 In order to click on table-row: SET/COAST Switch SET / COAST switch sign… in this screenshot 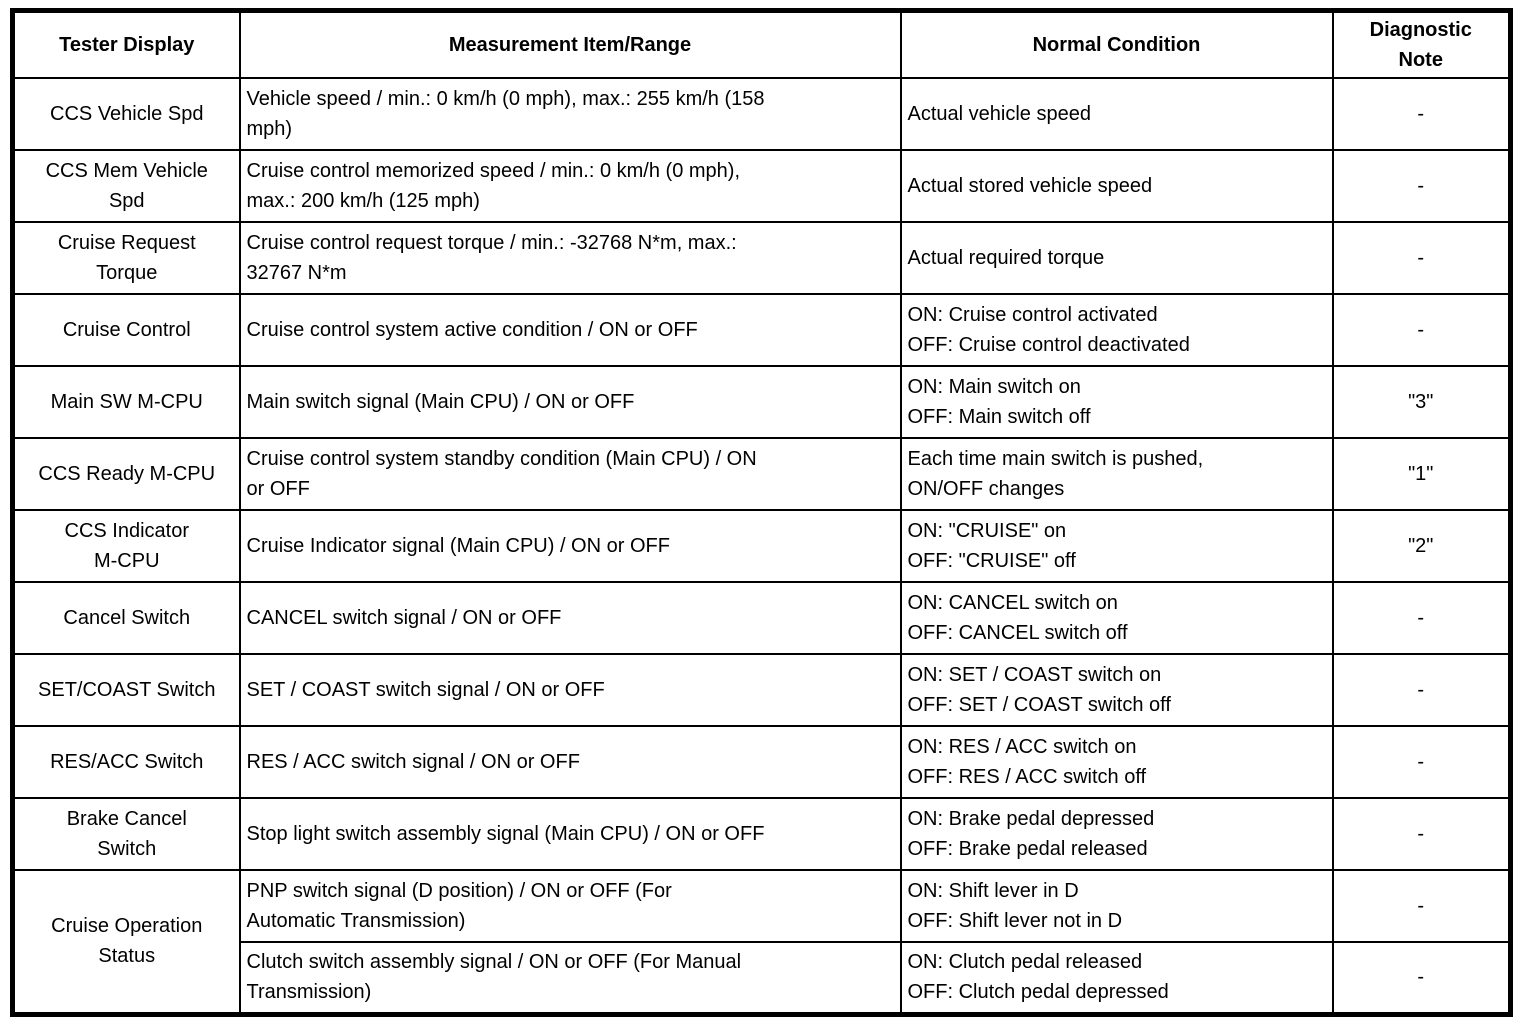, I will do `click(761, 690)`.